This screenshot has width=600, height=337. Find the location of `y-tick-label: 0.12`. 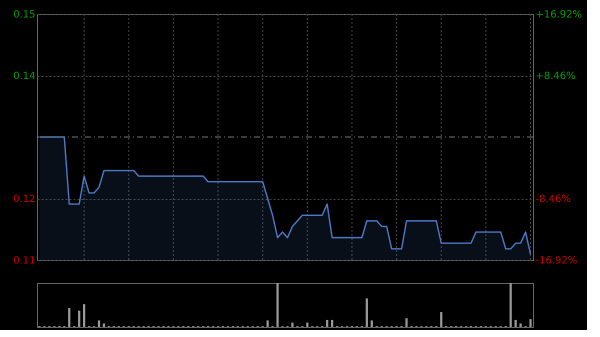

y-tick-label: 0.12 is located at coordinates (24, 199).